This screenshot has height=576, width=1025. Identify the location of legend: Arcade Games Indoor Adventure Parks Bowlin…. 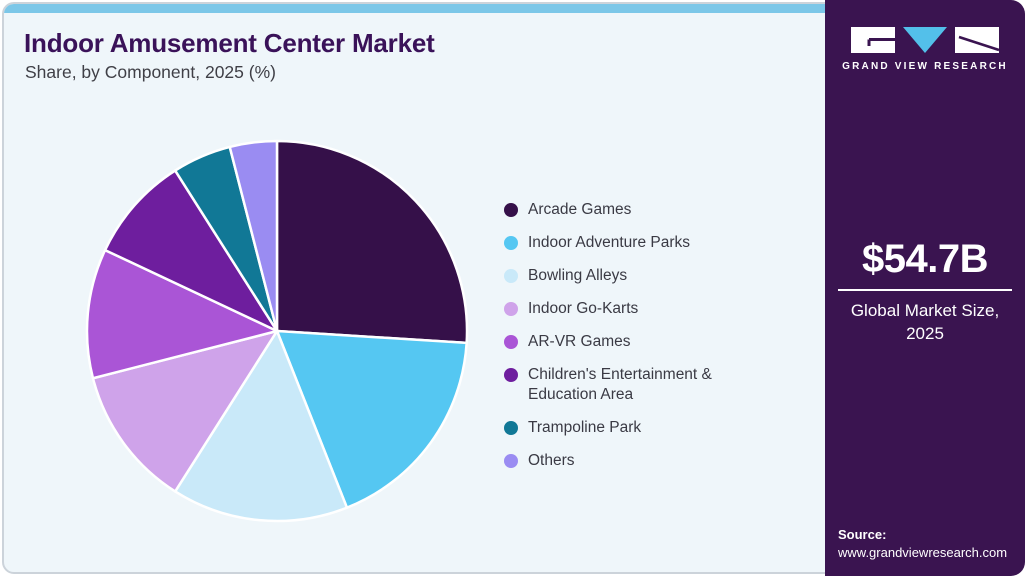
(634, 335).